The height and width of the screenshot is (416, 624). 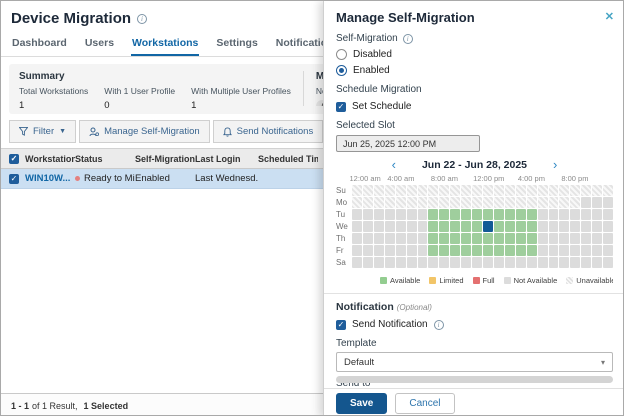 I want to click on day-label-mo: Mo, so click(x=342, y=202).